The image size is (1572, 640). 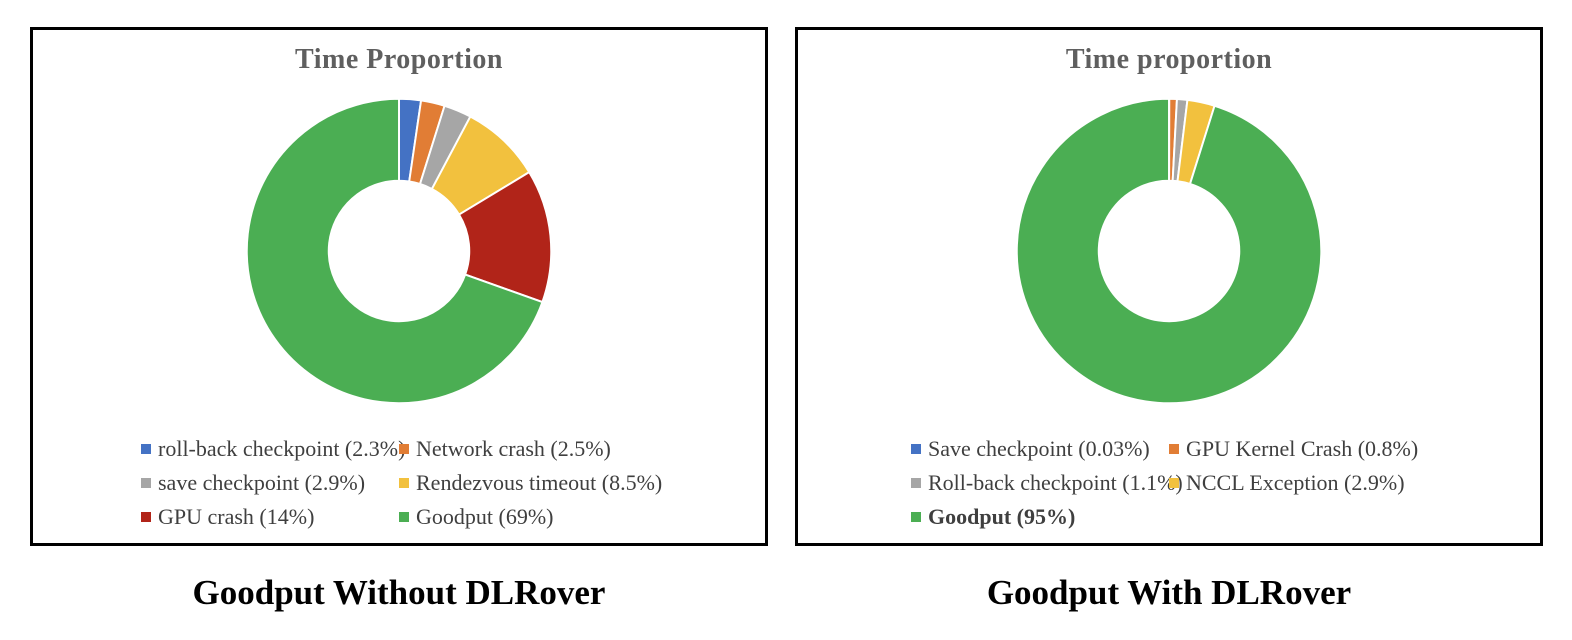 What do you see at coordinates (1298, 449) in the screenshot?
I see `legend-item: GPU Kernel Crash (0.8%)` at bounding box center [1298, 449].